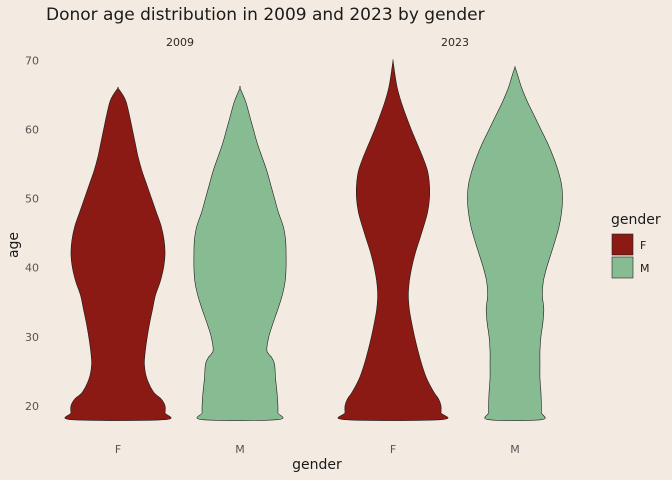 The width and height of the screenshot is (672, 480). What do you see at coordinates (180, 42) in the screenshot?
I see `panel-label-2009: 2009` at bounding box center [180, 42].